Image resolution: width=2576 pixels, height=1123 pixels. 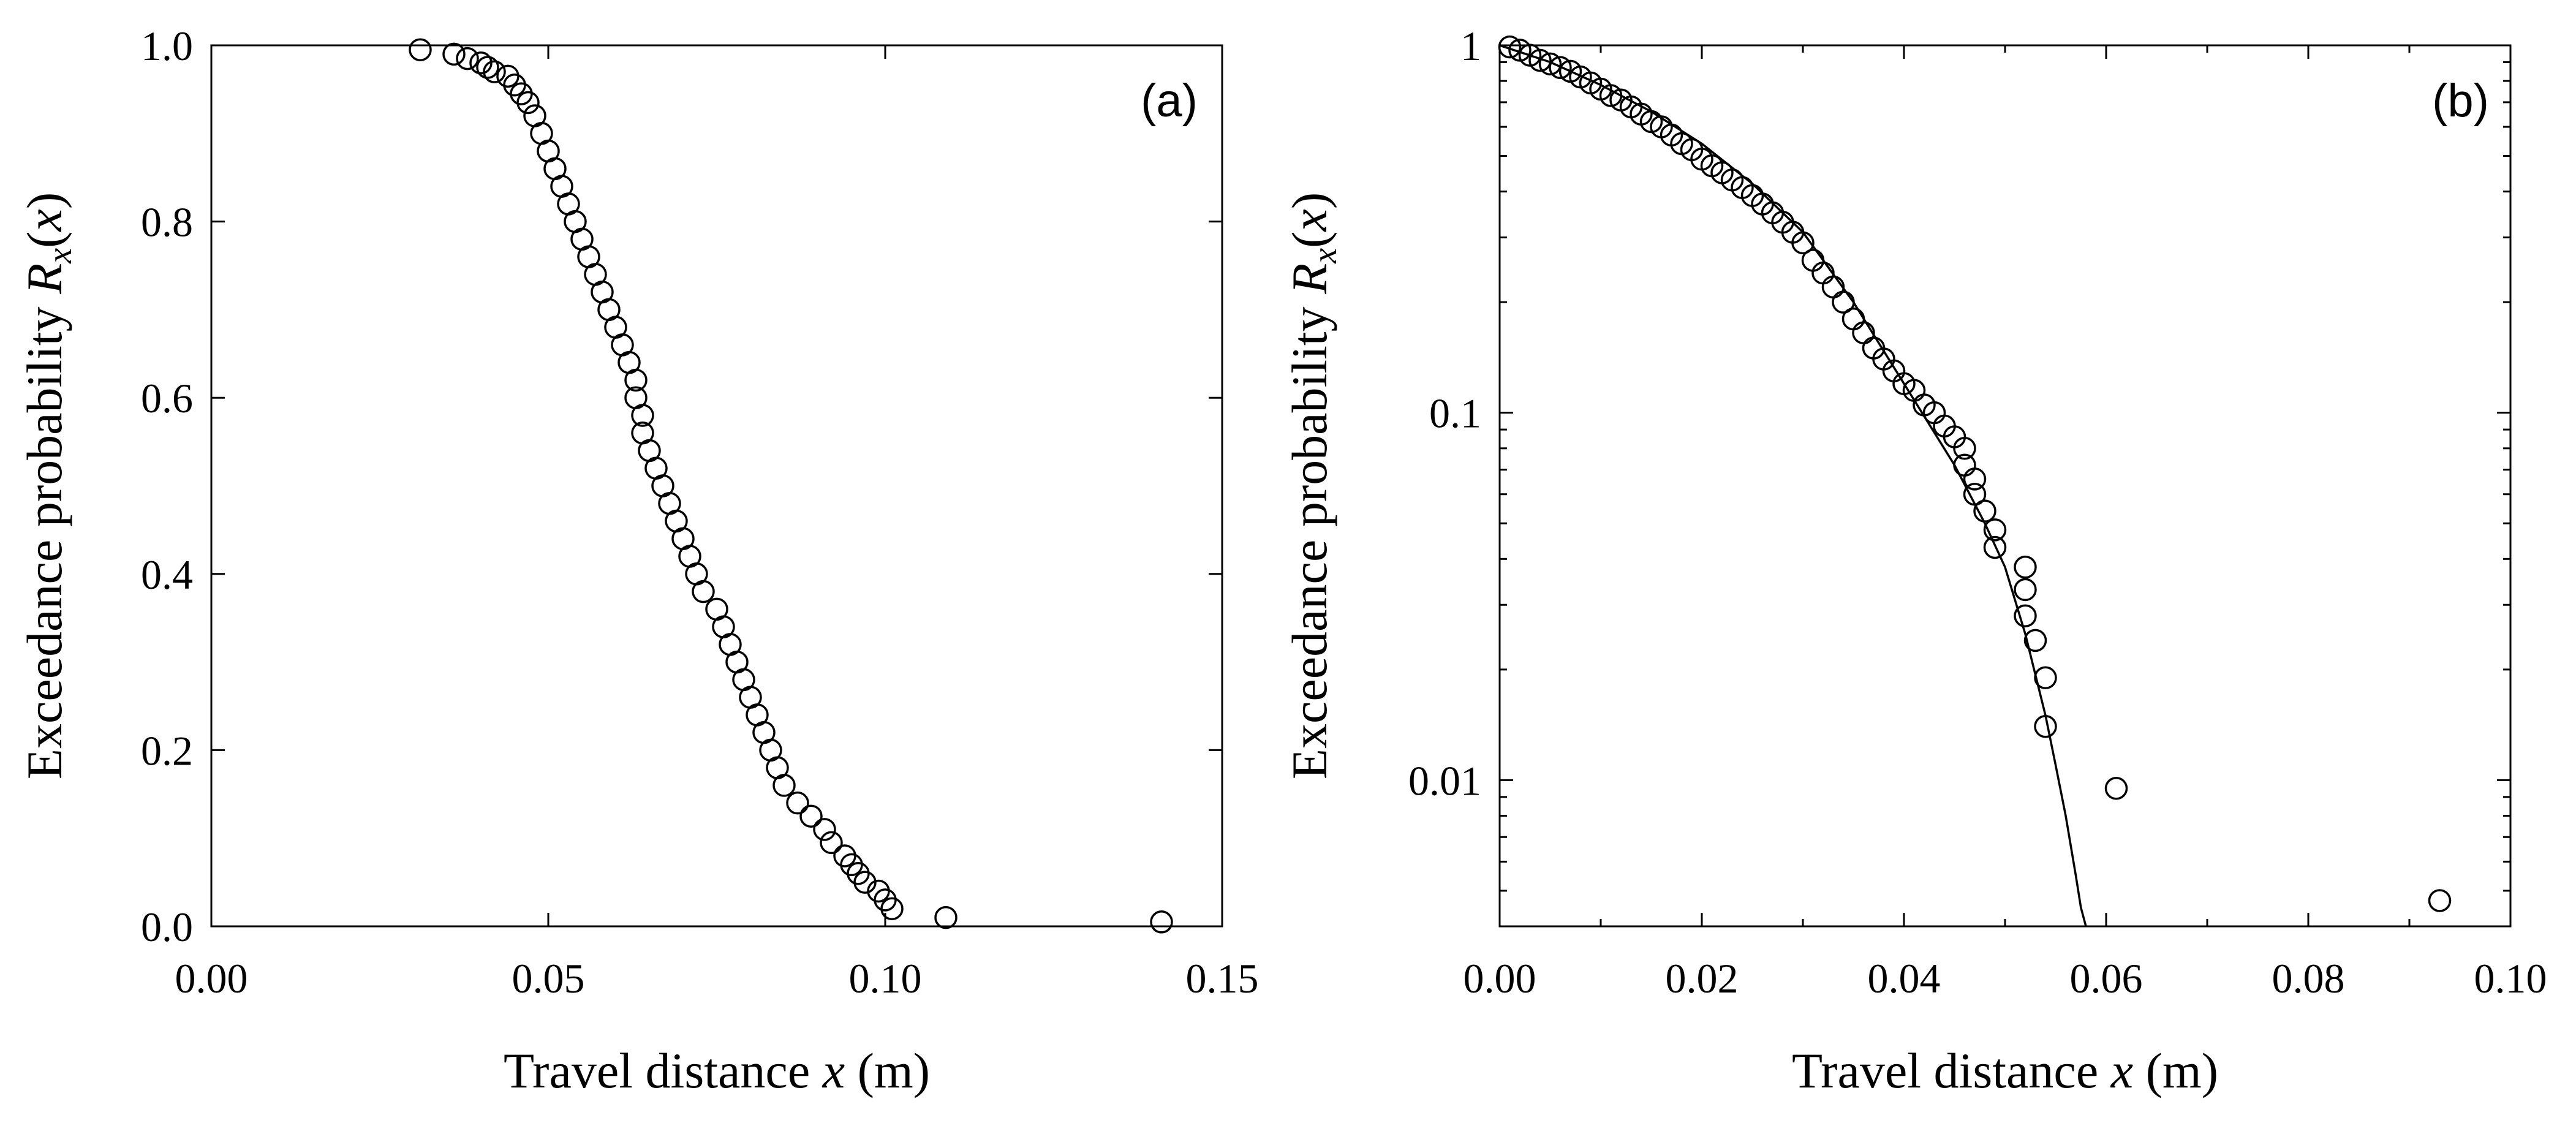 What do you see at coordinates (167, 927) in the screenshot?
I see `y-tick-label: 0.0` at bounding box center [167, 927].